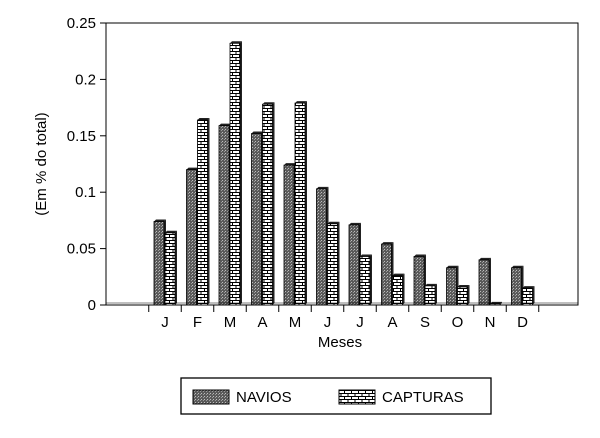 The height and width of the screenshot is (438, 600). What do you see at coordinates (81, 249) in the screenshot?
I see `y-tick-label: 0.05` at bounding box center [81, 249].